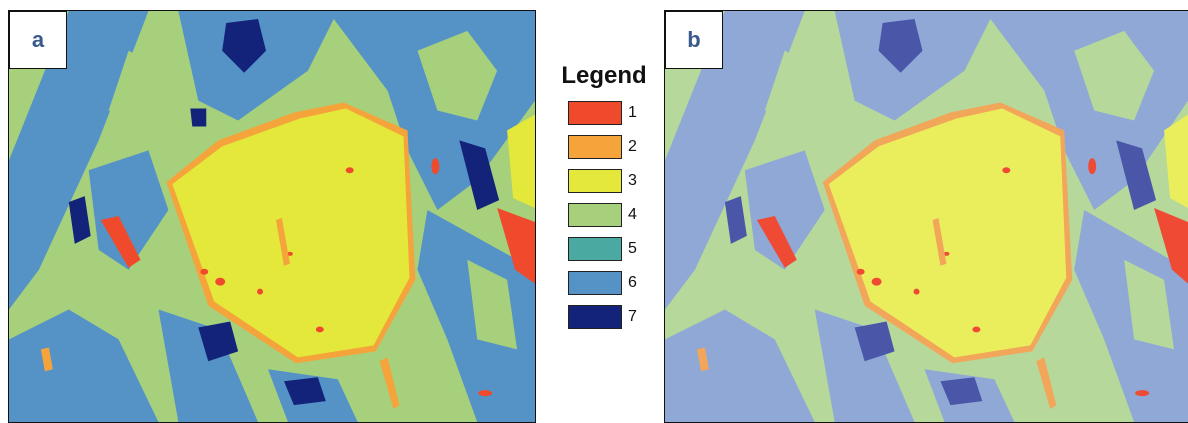  I want to click on legend-item-1: 1, so click(614, 113).